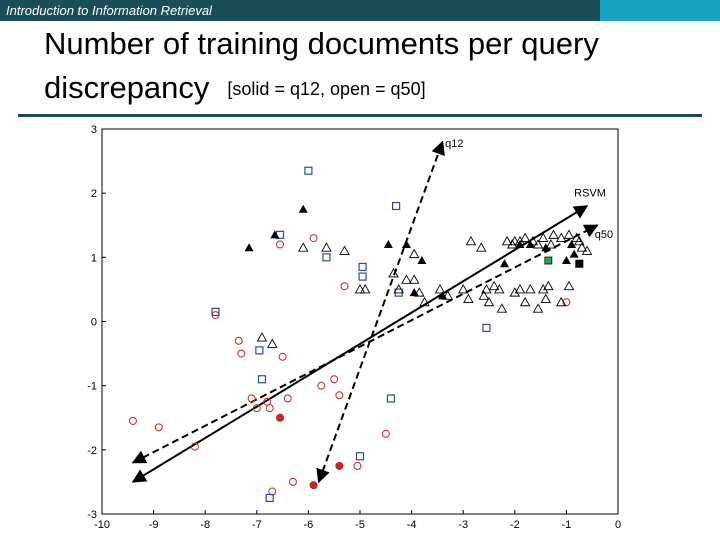  I want to click on y-tick-label: -3, so click(92, 515).